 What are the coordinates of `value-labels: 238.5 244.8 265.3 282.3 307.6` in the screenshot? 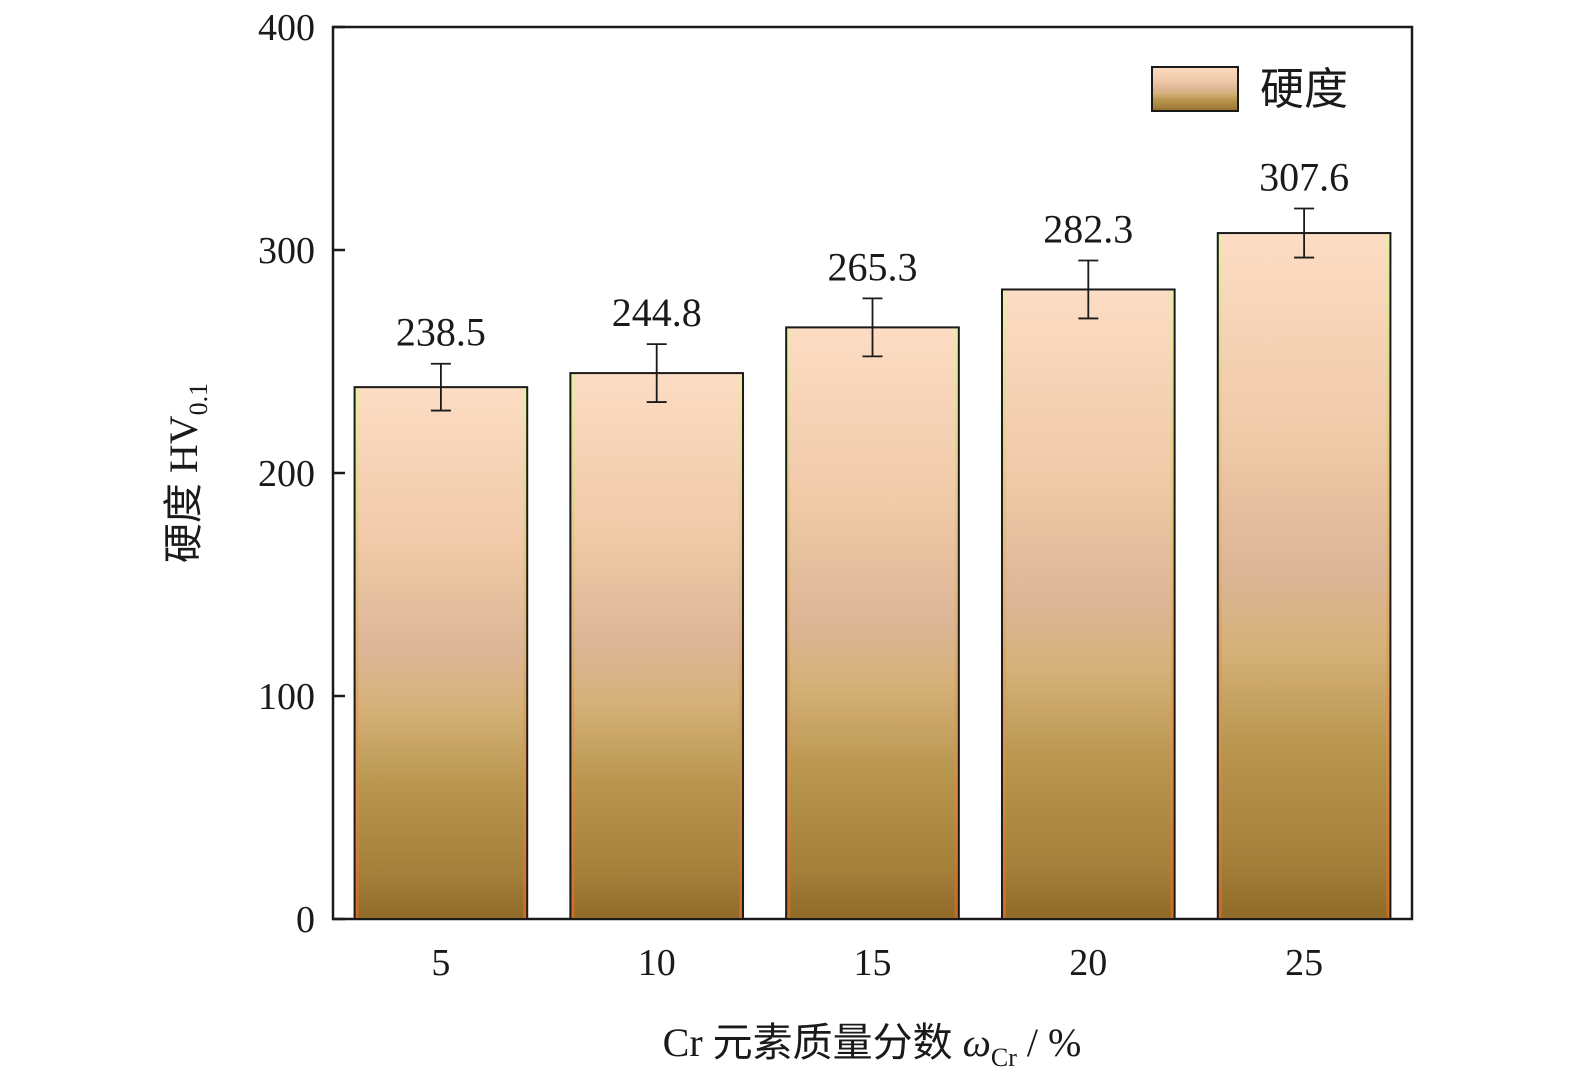 It's located at (872, 255).